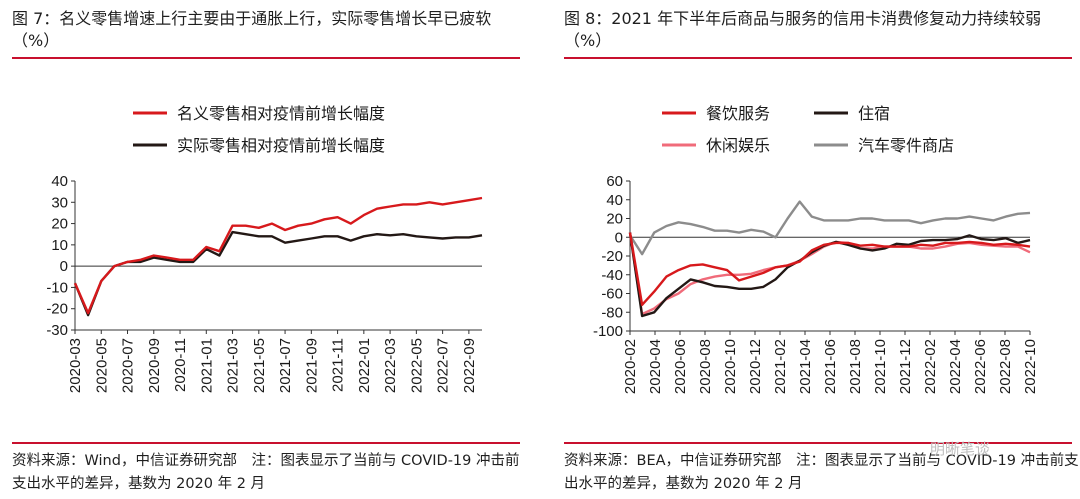  Describe the element at coordinates (1005, 366) in the screenshot. I see `x-tick-label: 2022-08` at that location.